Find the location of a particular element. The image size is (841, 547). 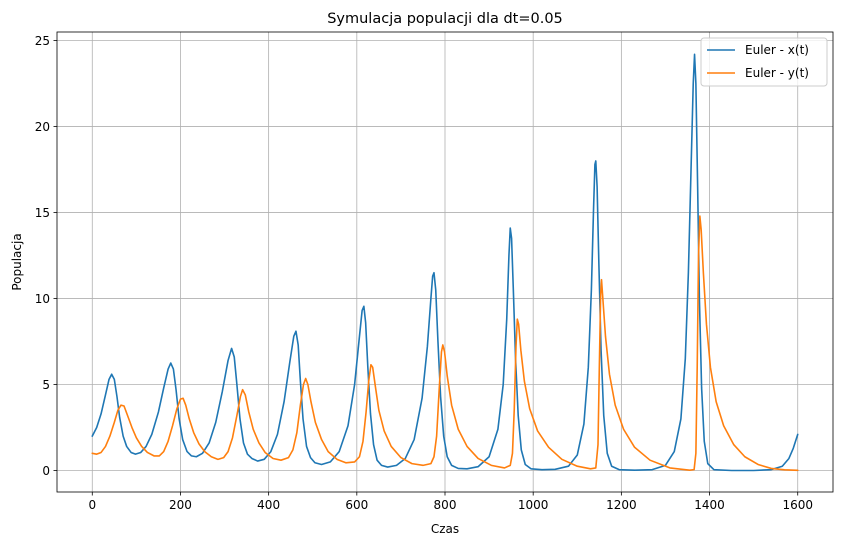

legend: Euler - x(t) Euler - y(t) is located at coordinates (764, 62).